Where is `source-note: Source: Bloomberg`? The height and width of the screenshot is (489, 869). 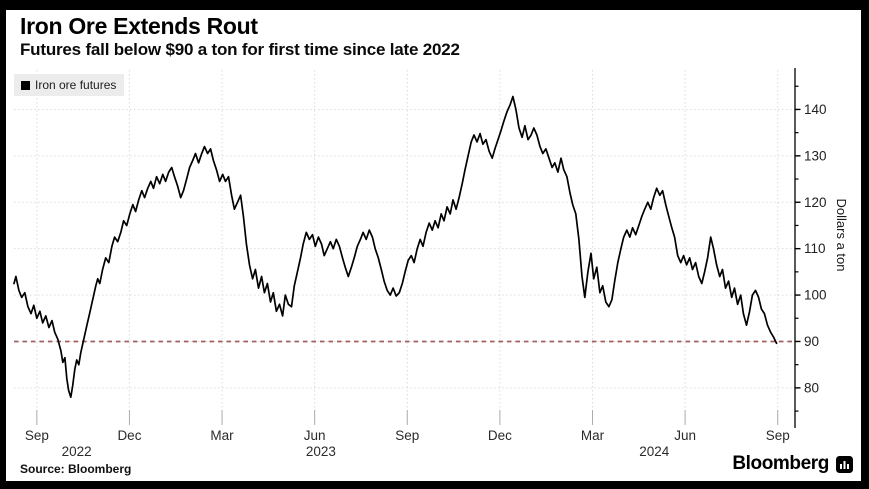 source-note: Source: Bloomberg is located at coordinates (76, 469).